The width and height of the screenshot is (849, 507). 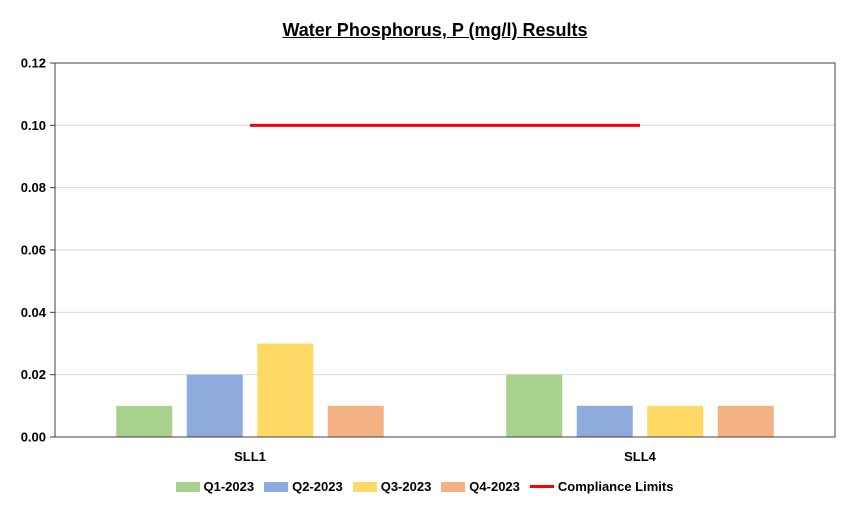 I want to click on y-tick-label: 0.02, so click(x=33, y=374).